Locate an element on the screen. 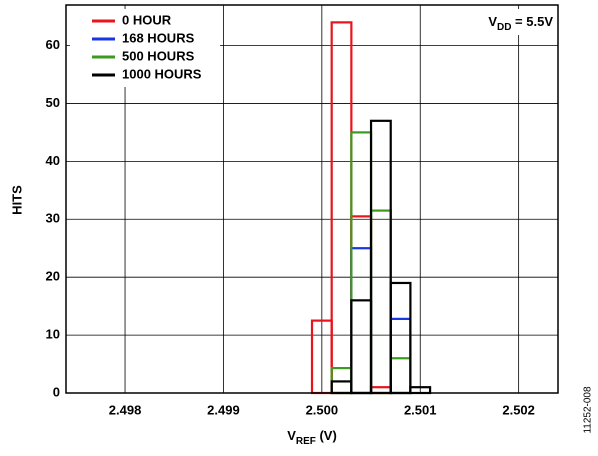  annotation: VDD = 5.5V is located at coordinates (520, 23).